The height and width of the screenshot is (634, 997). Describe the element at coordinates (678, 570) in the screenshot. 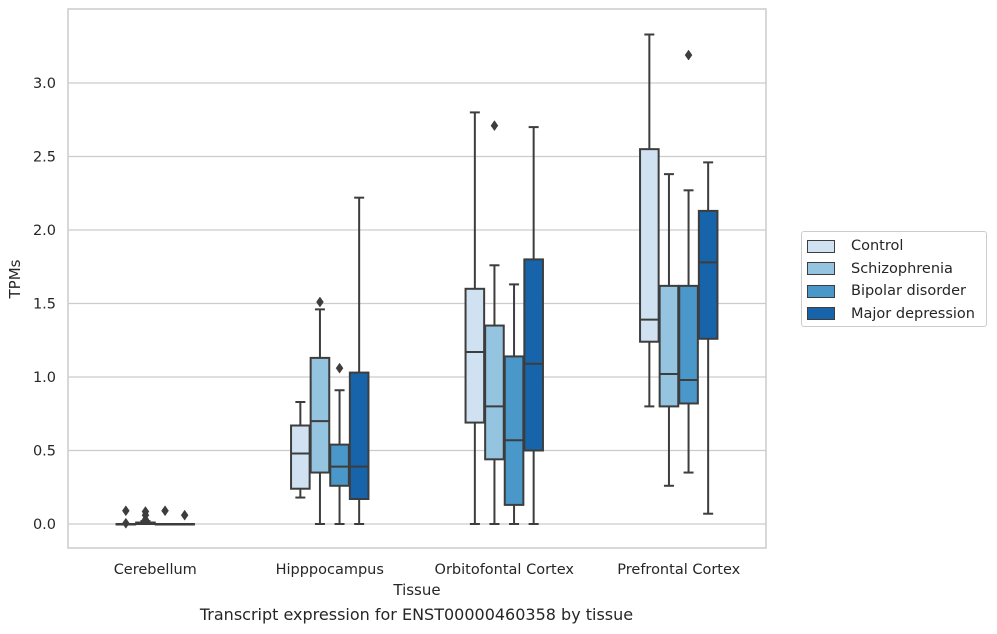

I see `x-tick-label: Prefrontal Cortex` at that location.